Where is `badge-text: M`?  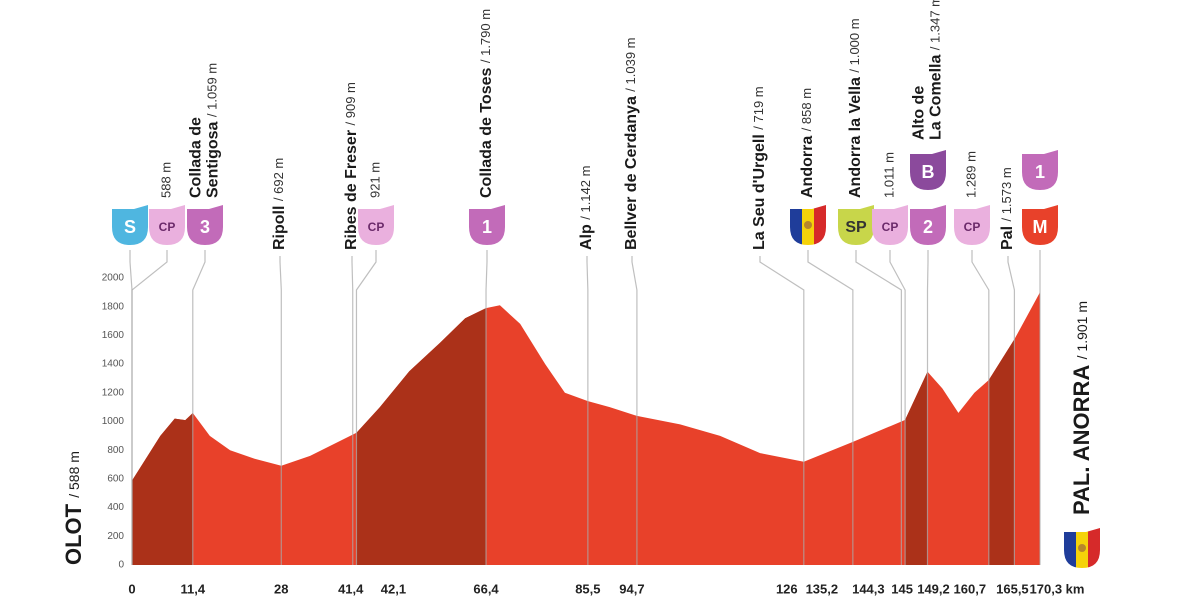 badge-text: M is located at coordinates (1040, 227).